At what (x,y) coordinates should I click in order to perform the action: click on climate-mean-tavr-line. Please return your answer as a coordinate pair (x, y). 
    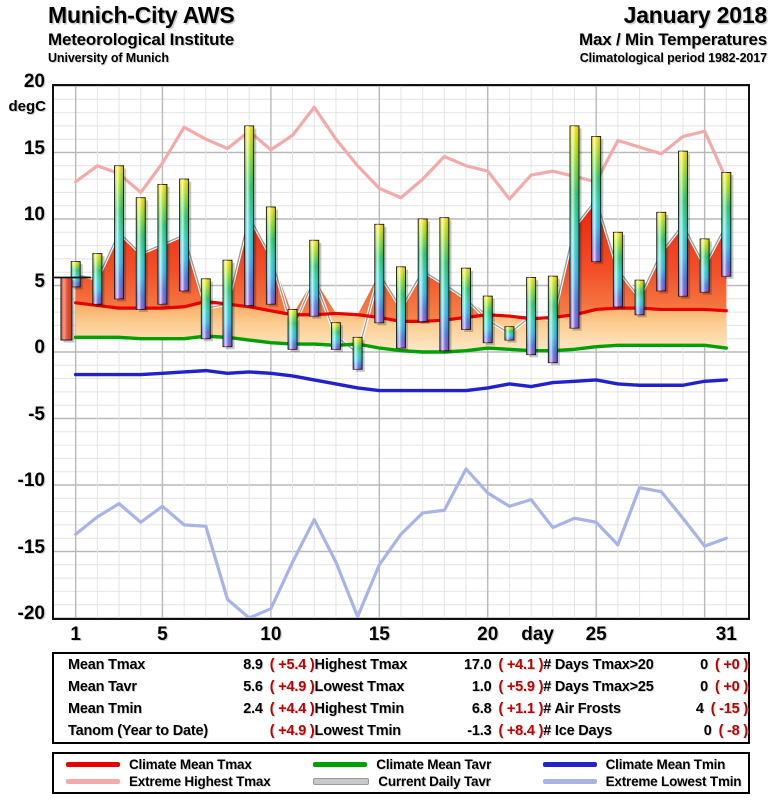
    Looking at the image, I should click on (401, 344).